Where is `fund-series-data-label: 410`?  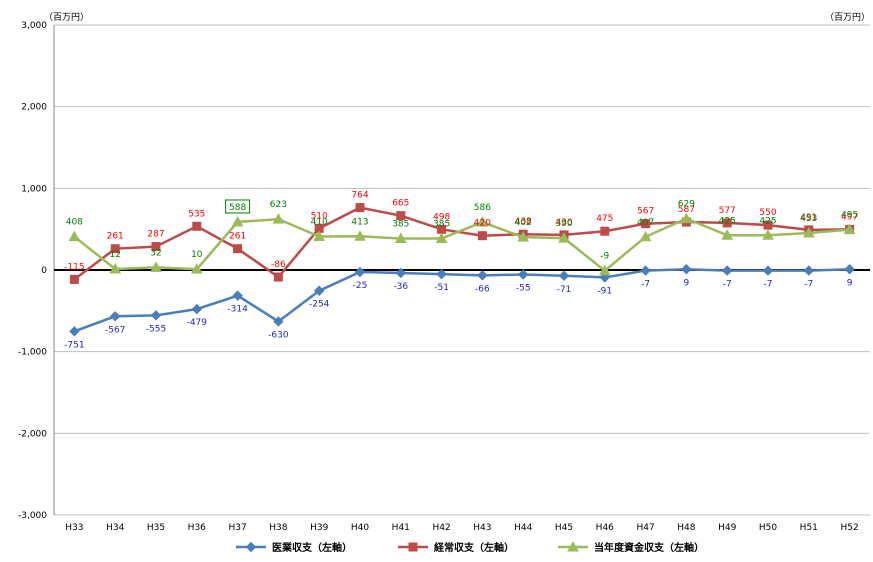 fund-series-data-label: 410 is located at coordinates (319, 223).